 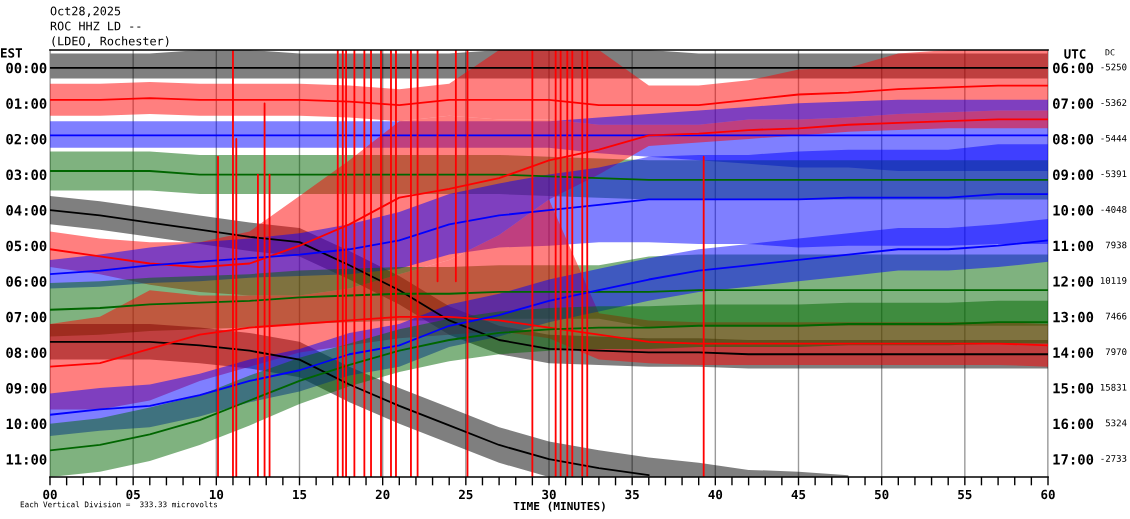 What do you see at coordinates (1114, 209) in the screenshot?
I see `text: -4048` at bounding box center [1114, 209].